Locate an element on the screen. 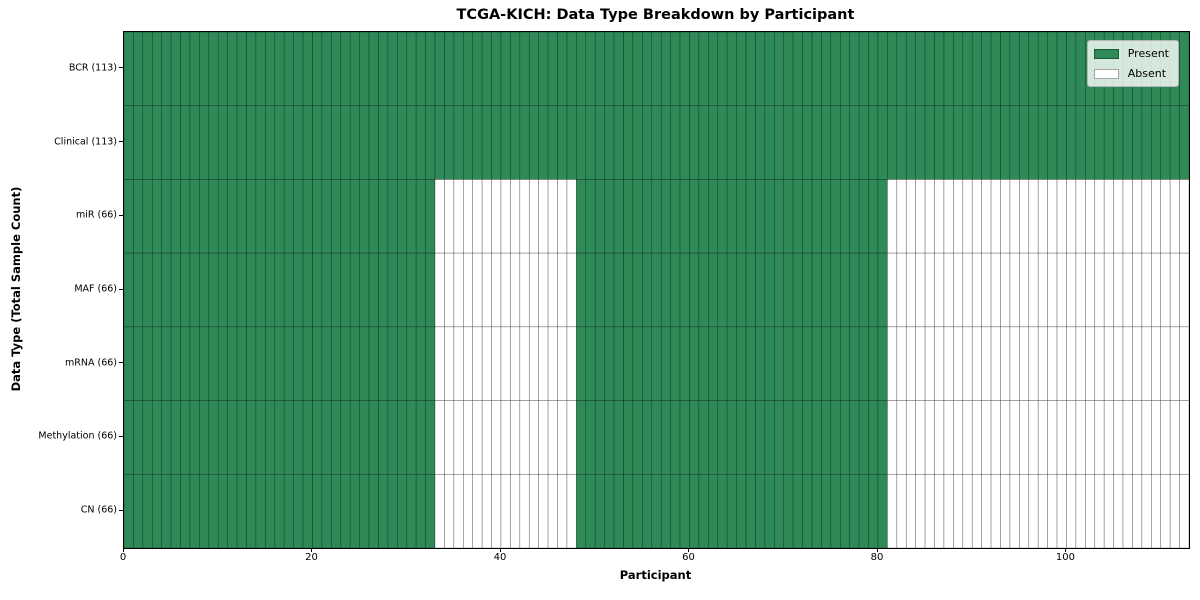  y-tick-label: Clinical (113) is located at coordinates (85, 142).